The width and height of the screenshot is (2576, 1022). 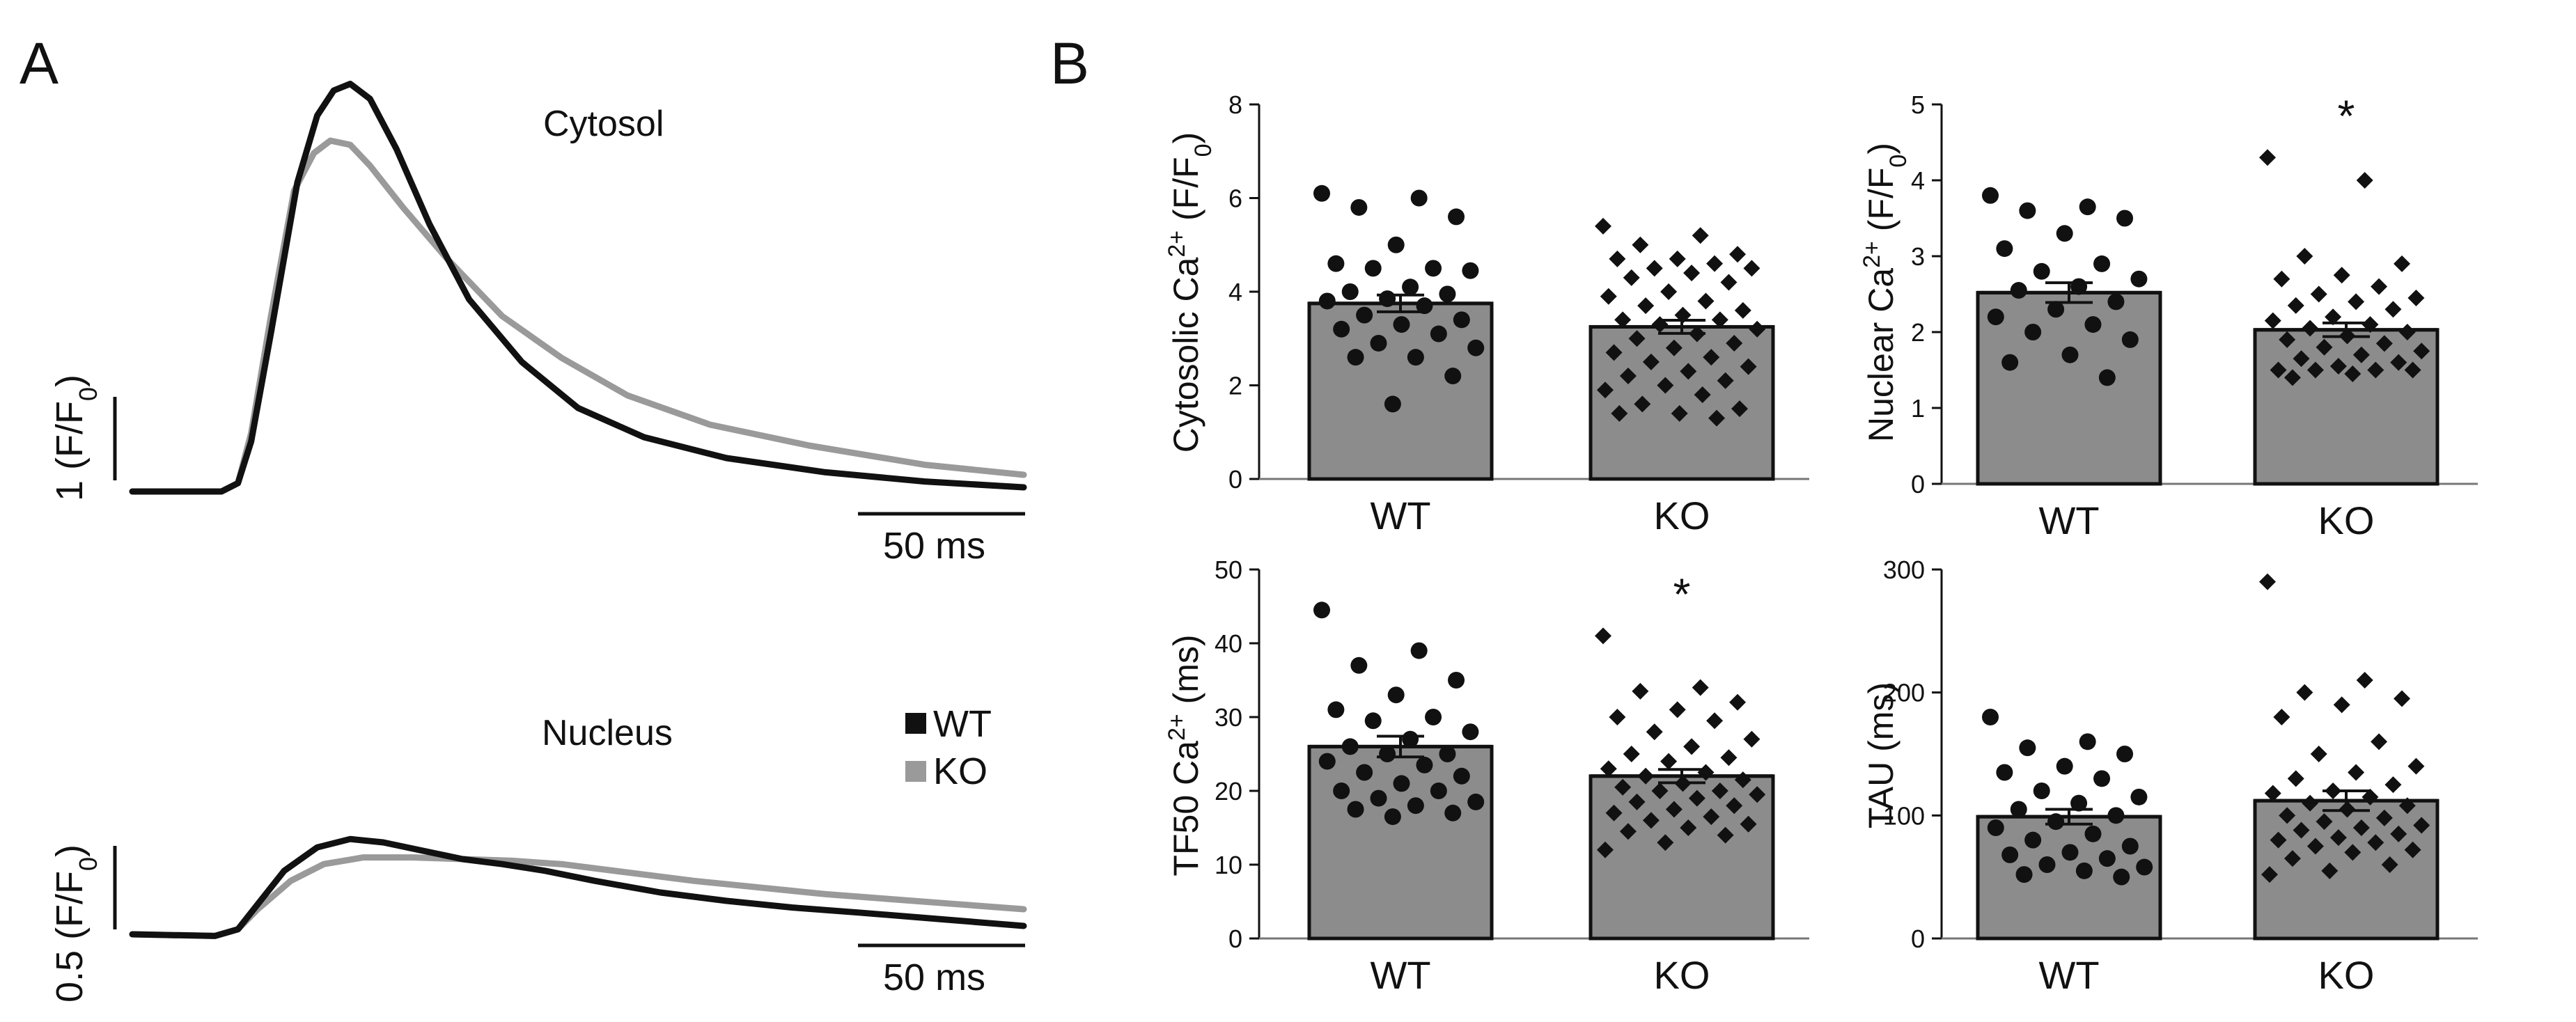 What do you see at coordinates (1235, 292) in the screenshot?
I see `cytosolic-amp-tick-label: 4` at bounding box center [1235, 292].